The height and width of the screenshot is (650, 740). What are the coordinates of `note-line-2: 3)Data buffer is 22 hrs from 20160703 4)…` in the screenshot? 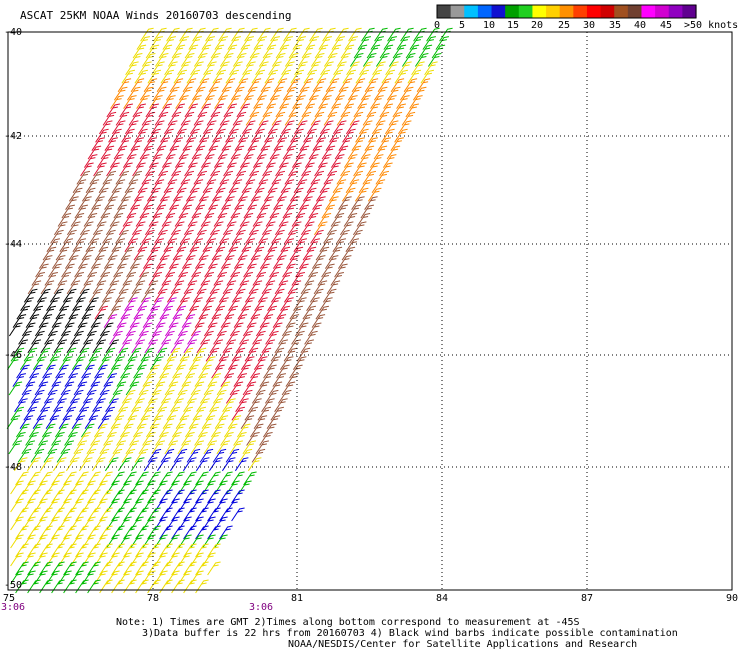 It's located at (410, 633).